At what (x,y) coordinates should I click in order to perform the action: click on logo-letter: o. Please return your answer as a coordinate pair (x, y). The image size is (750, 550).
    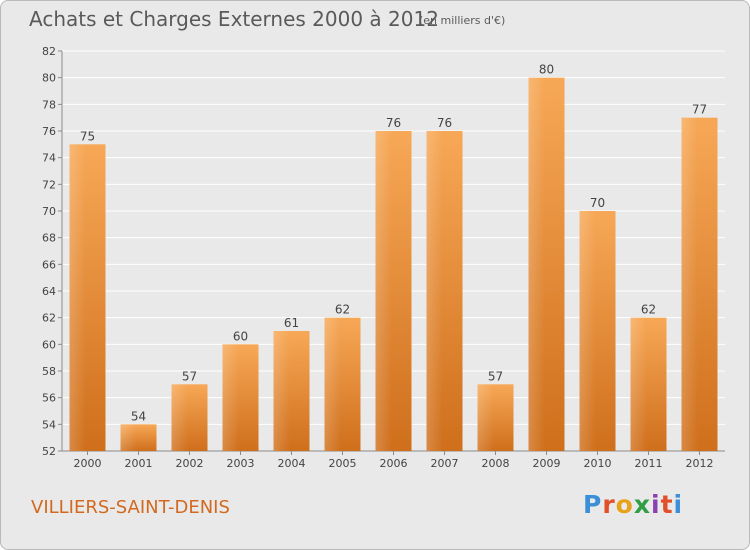
    Looking at the image, I should click on (624, 504).